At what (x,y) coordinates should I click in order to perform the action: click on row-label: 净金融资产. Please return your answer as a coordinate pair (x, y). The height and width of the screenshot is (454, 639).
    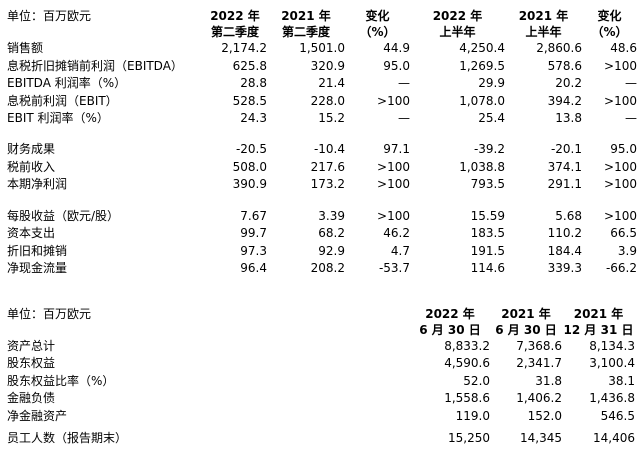
    Looking at the image, I should click on (37, 415).